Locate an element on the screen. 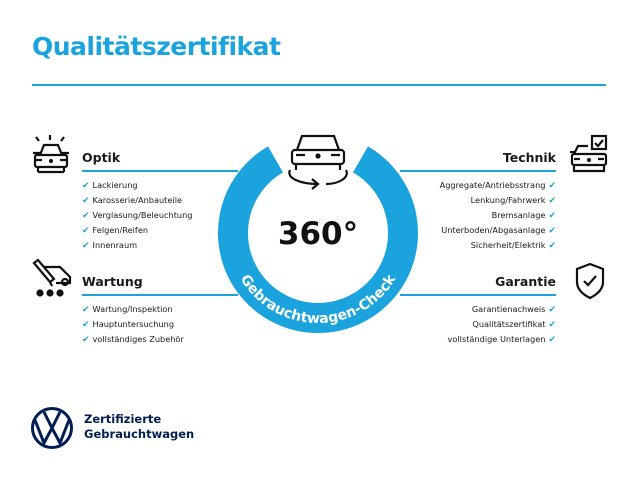 This screenshot has height=480, width=640. list-item: Qualitätszertifikat ✔ is located at coordinates (514, 324).